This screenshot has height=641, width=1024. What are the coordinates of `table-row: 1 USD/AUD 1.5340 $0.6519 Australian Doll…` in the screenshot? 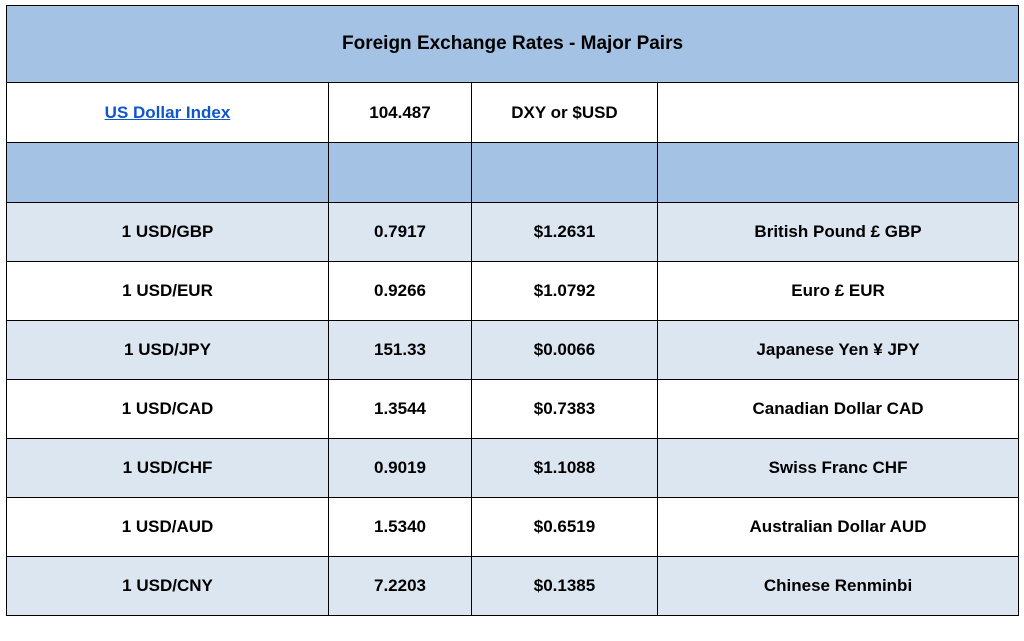 It's located at (513, 527).